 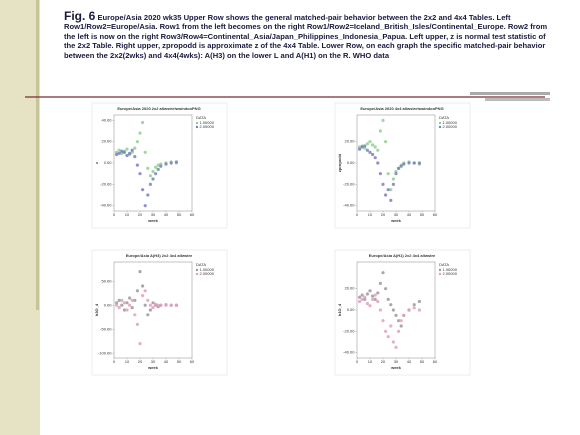 I want to click on side-accent, so click(x=37, y=155).